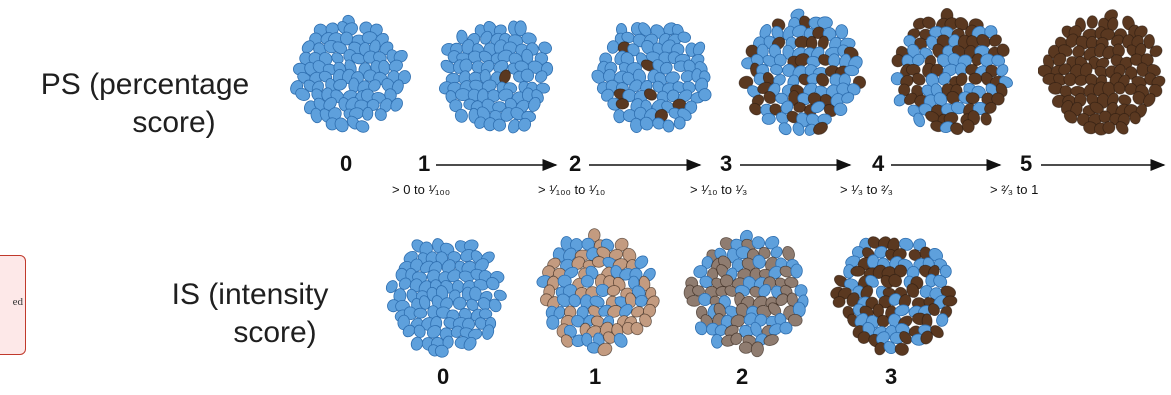 The image size is (1171, 395). What do you see at coordinates (595, 376) in the screenshot?
I see `is-score-1: 1` at bounding box center [595, 376].